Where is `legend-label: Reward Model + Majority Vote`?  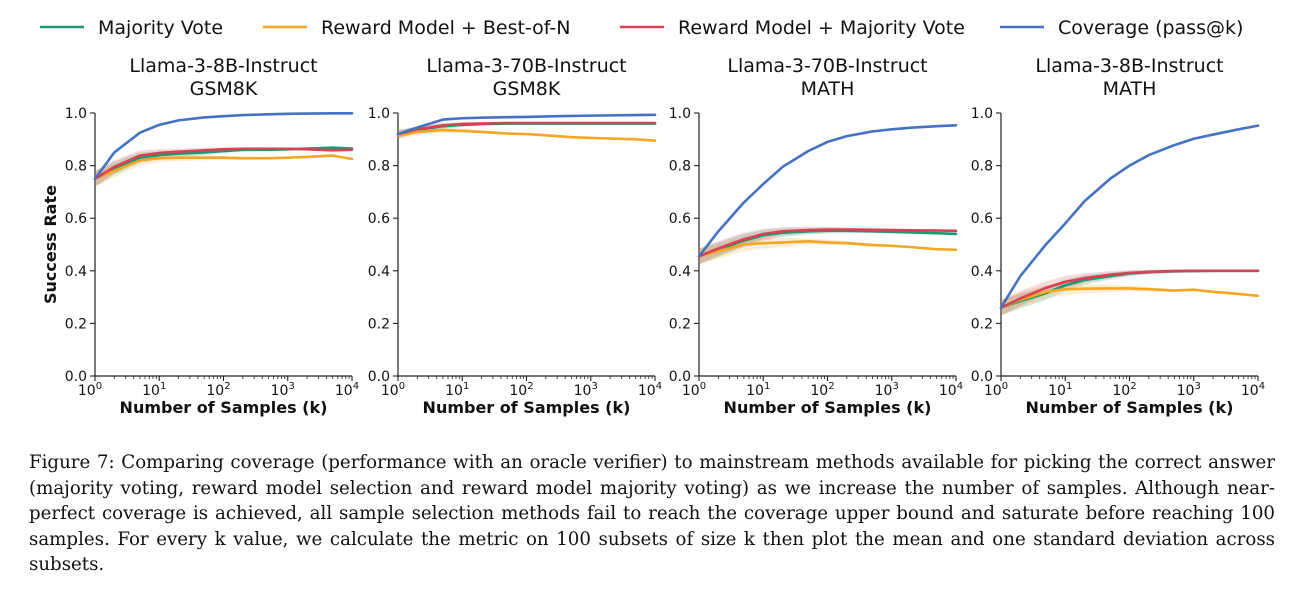
legend-label: Reward Model + Majority Vote is located at coordinates (821, 28).